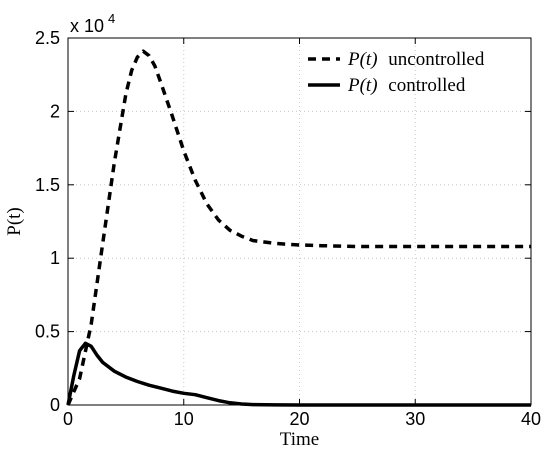 The width and height of the screenshot is (550, 460). Describe the element at coordinates (87, 26) in the screenshot. I see `y-multiplier-base: x 10` at that location.